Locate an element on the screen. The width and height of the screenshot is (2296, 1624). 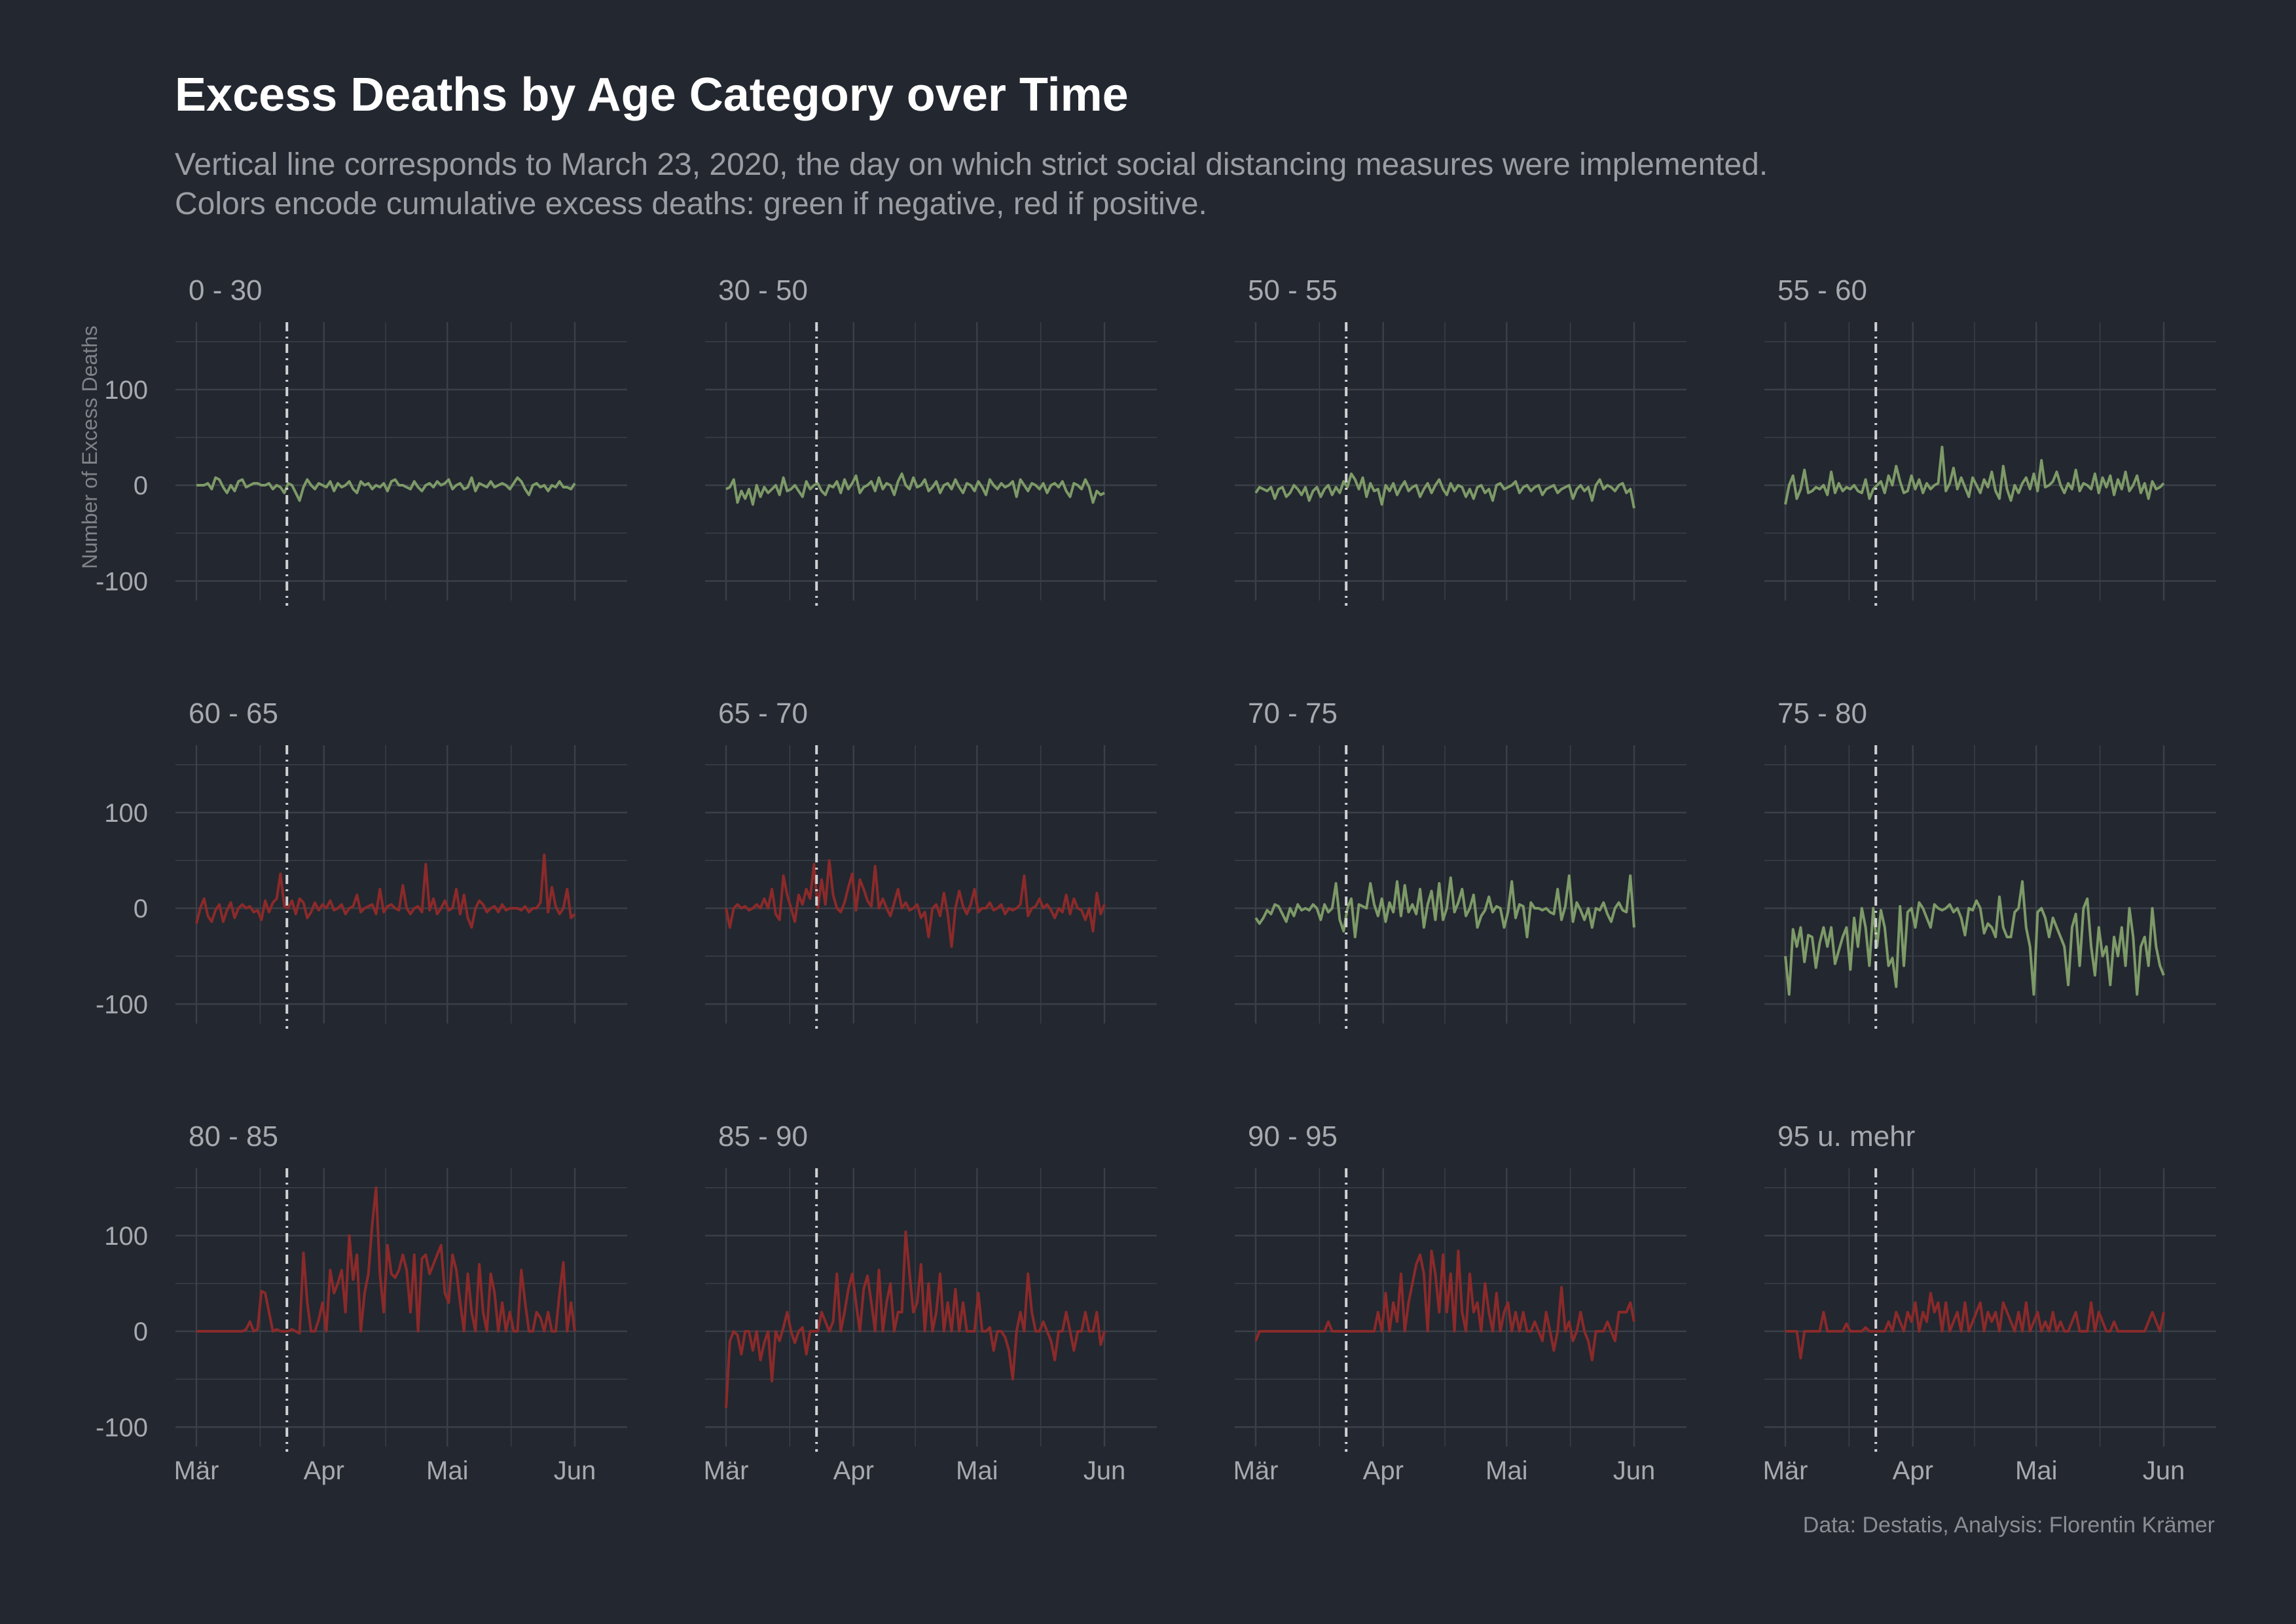
panel-title: 70 - 75 is located at coordinates (1293, 713).